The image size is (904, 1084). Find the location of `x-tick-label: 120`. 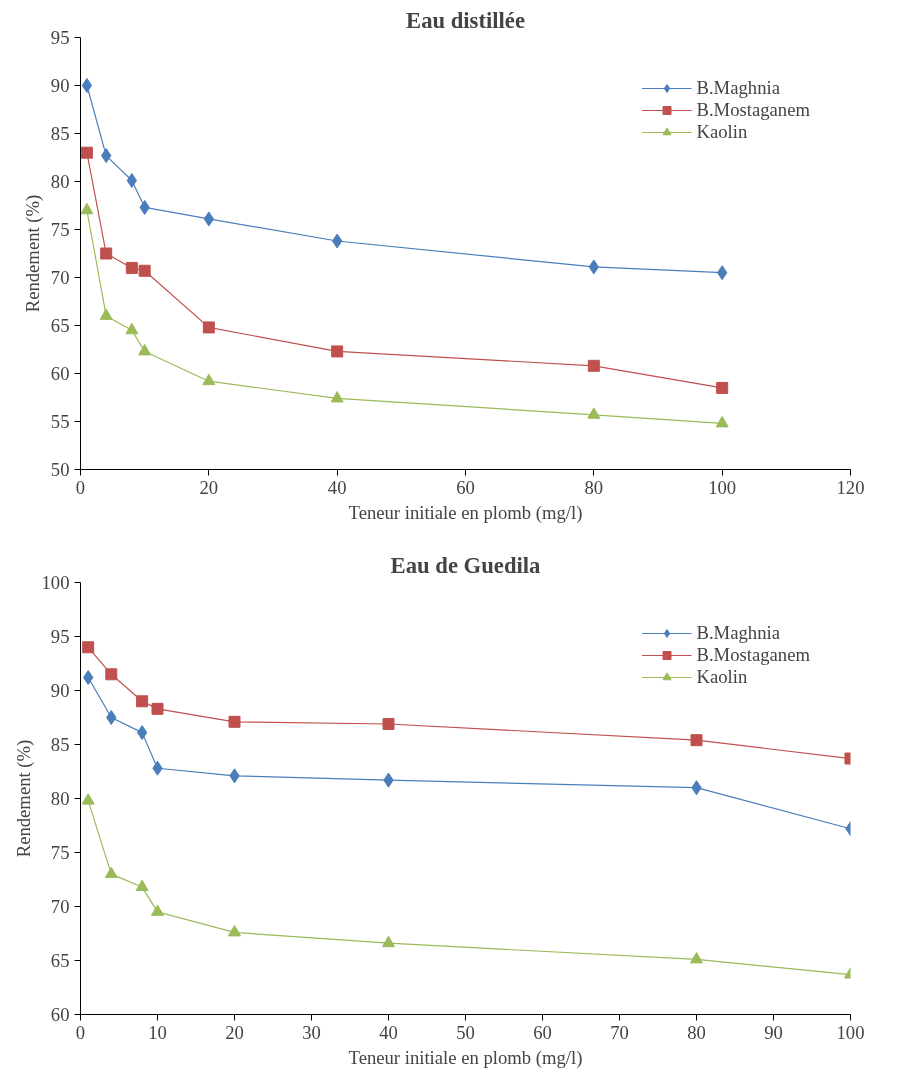

x-tick-label: 120 is located at coordinates (850, 487).